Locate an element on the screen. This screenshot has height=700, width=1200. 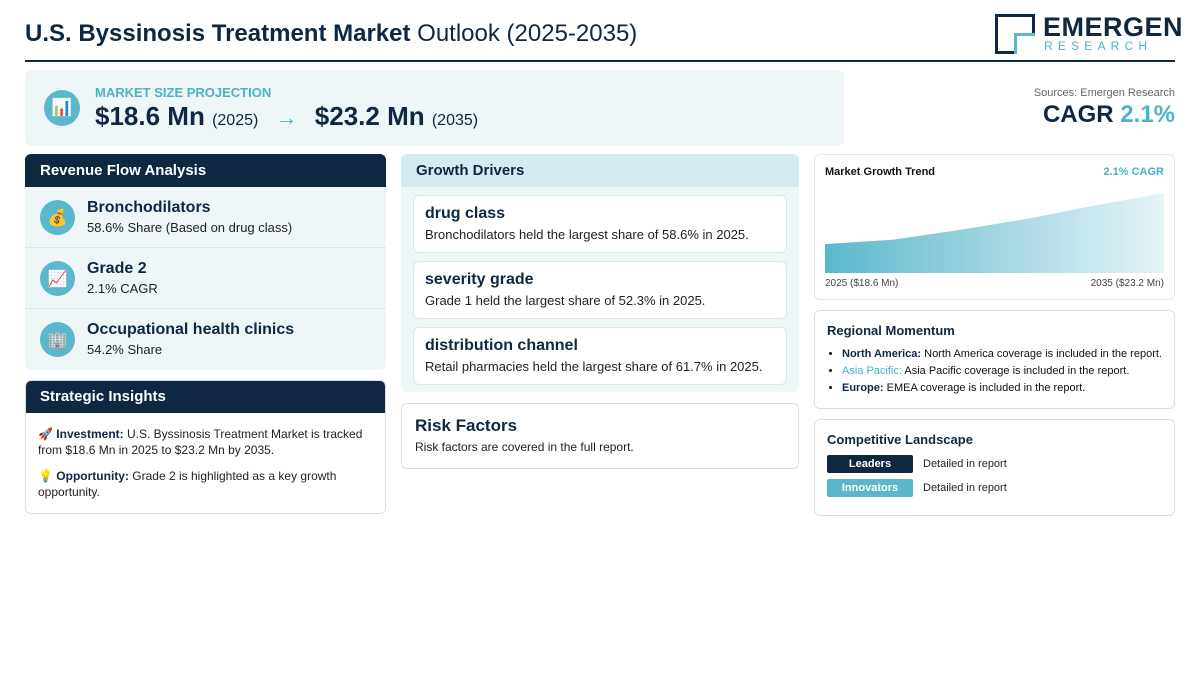
driver-title: drug class is located at coordinates (465, 213).